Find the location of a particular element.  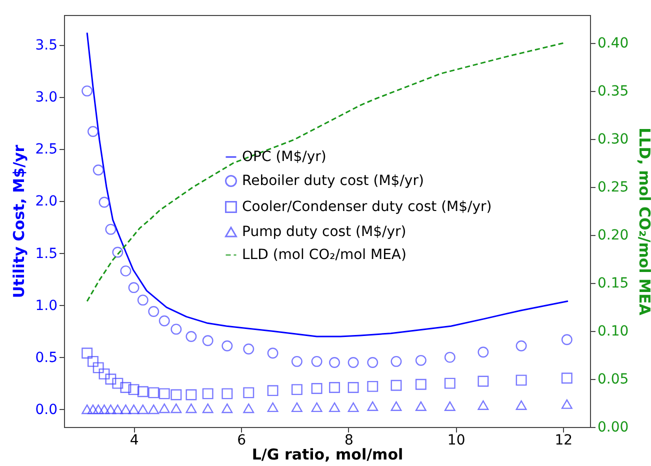

y2-axis-title: LLD, mol CO₂/mol MEA is located at coordinates (643, 222).